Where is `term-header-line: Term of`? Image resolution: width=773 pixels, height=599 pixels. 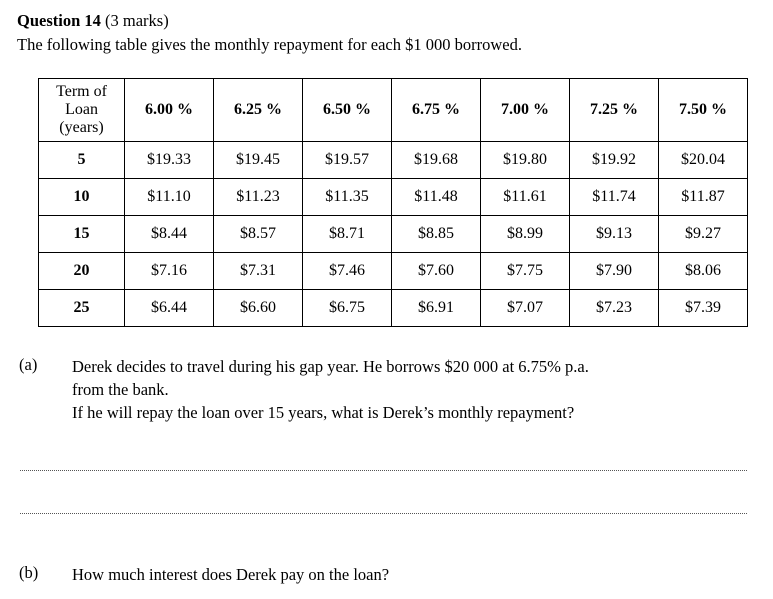
term-header-line: Term of is located at coordinates (81, 92).